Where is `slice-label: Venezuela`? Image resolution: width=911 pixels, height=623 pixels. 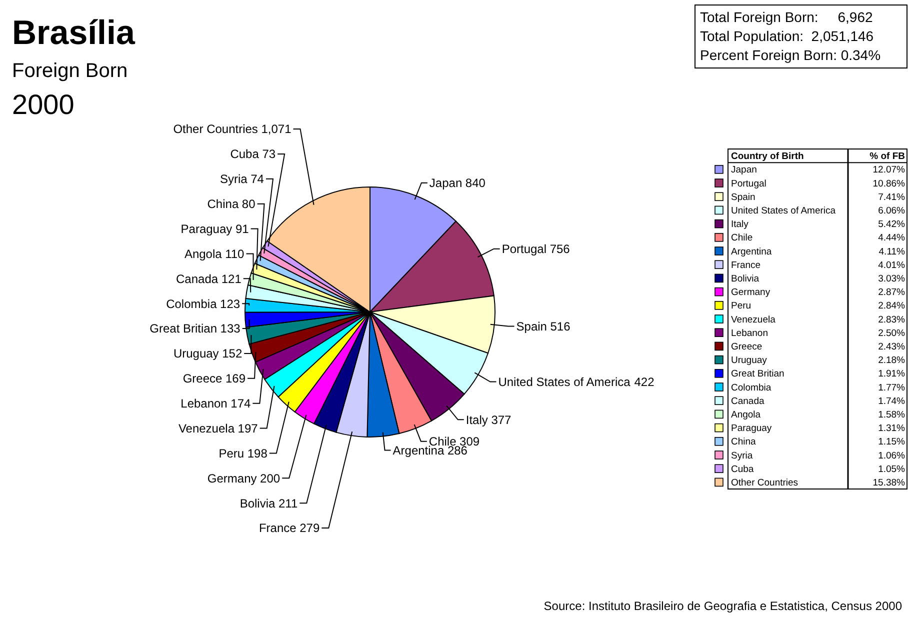 slice-label: Venezuela is located at coordinates (206, 428).